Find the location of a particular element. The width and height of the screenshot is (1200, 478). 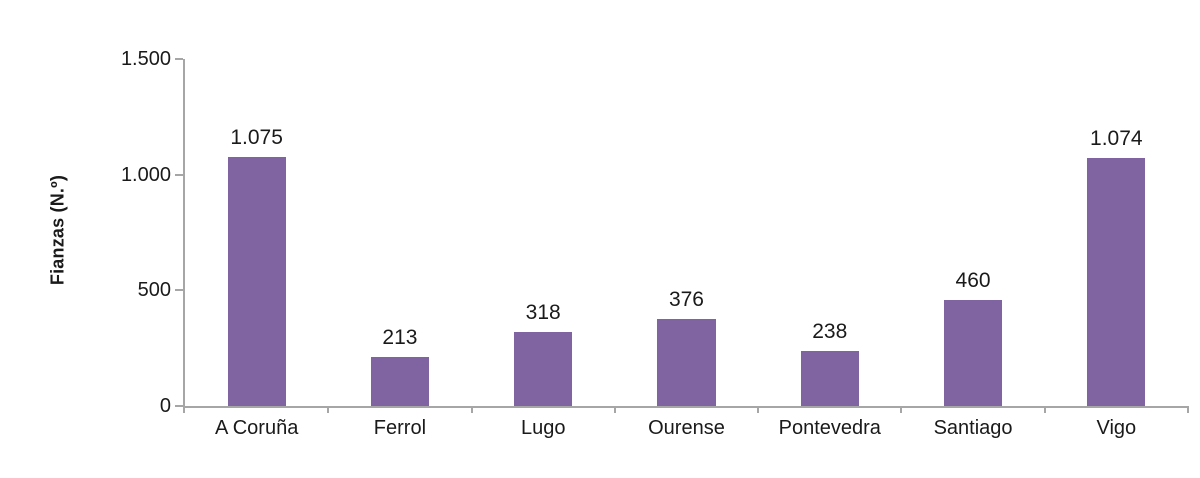

x-category-label: Santiago is located at coordinates (973, 428).